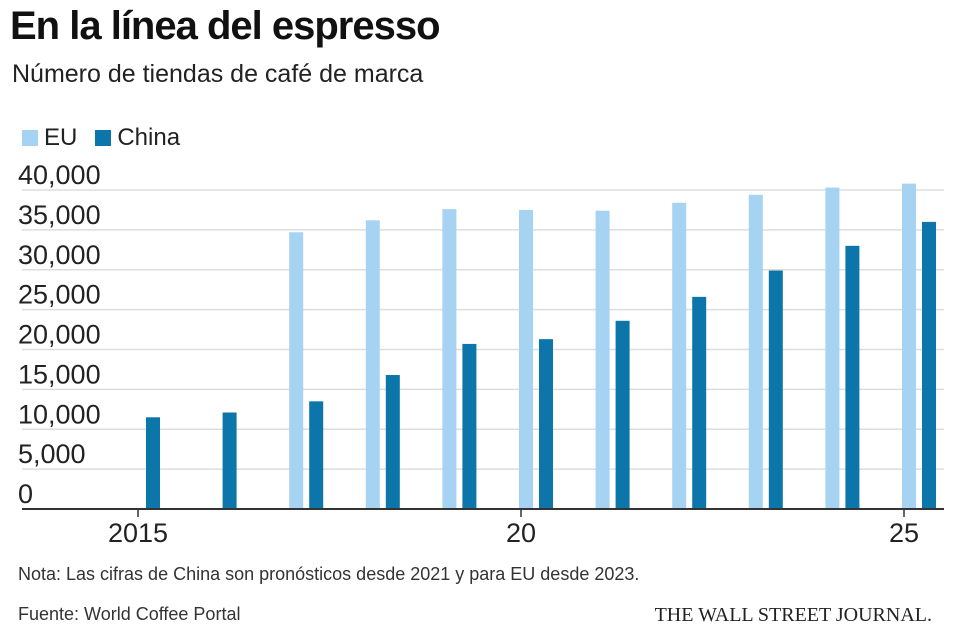 The width and height of the screenshot is (960, 640). Describe the element at coordinates (218, 74) in the screenshot. I see `chart-subtitle: Número de tiendas de café de marca` at that location.